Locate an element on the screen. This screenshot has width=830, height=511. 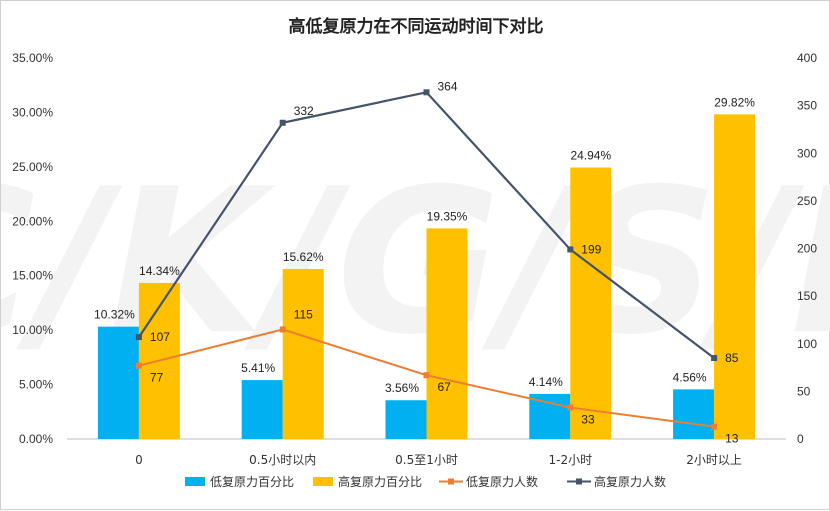
y-right-tick-label: 300 is located at coordinates (807, 153).